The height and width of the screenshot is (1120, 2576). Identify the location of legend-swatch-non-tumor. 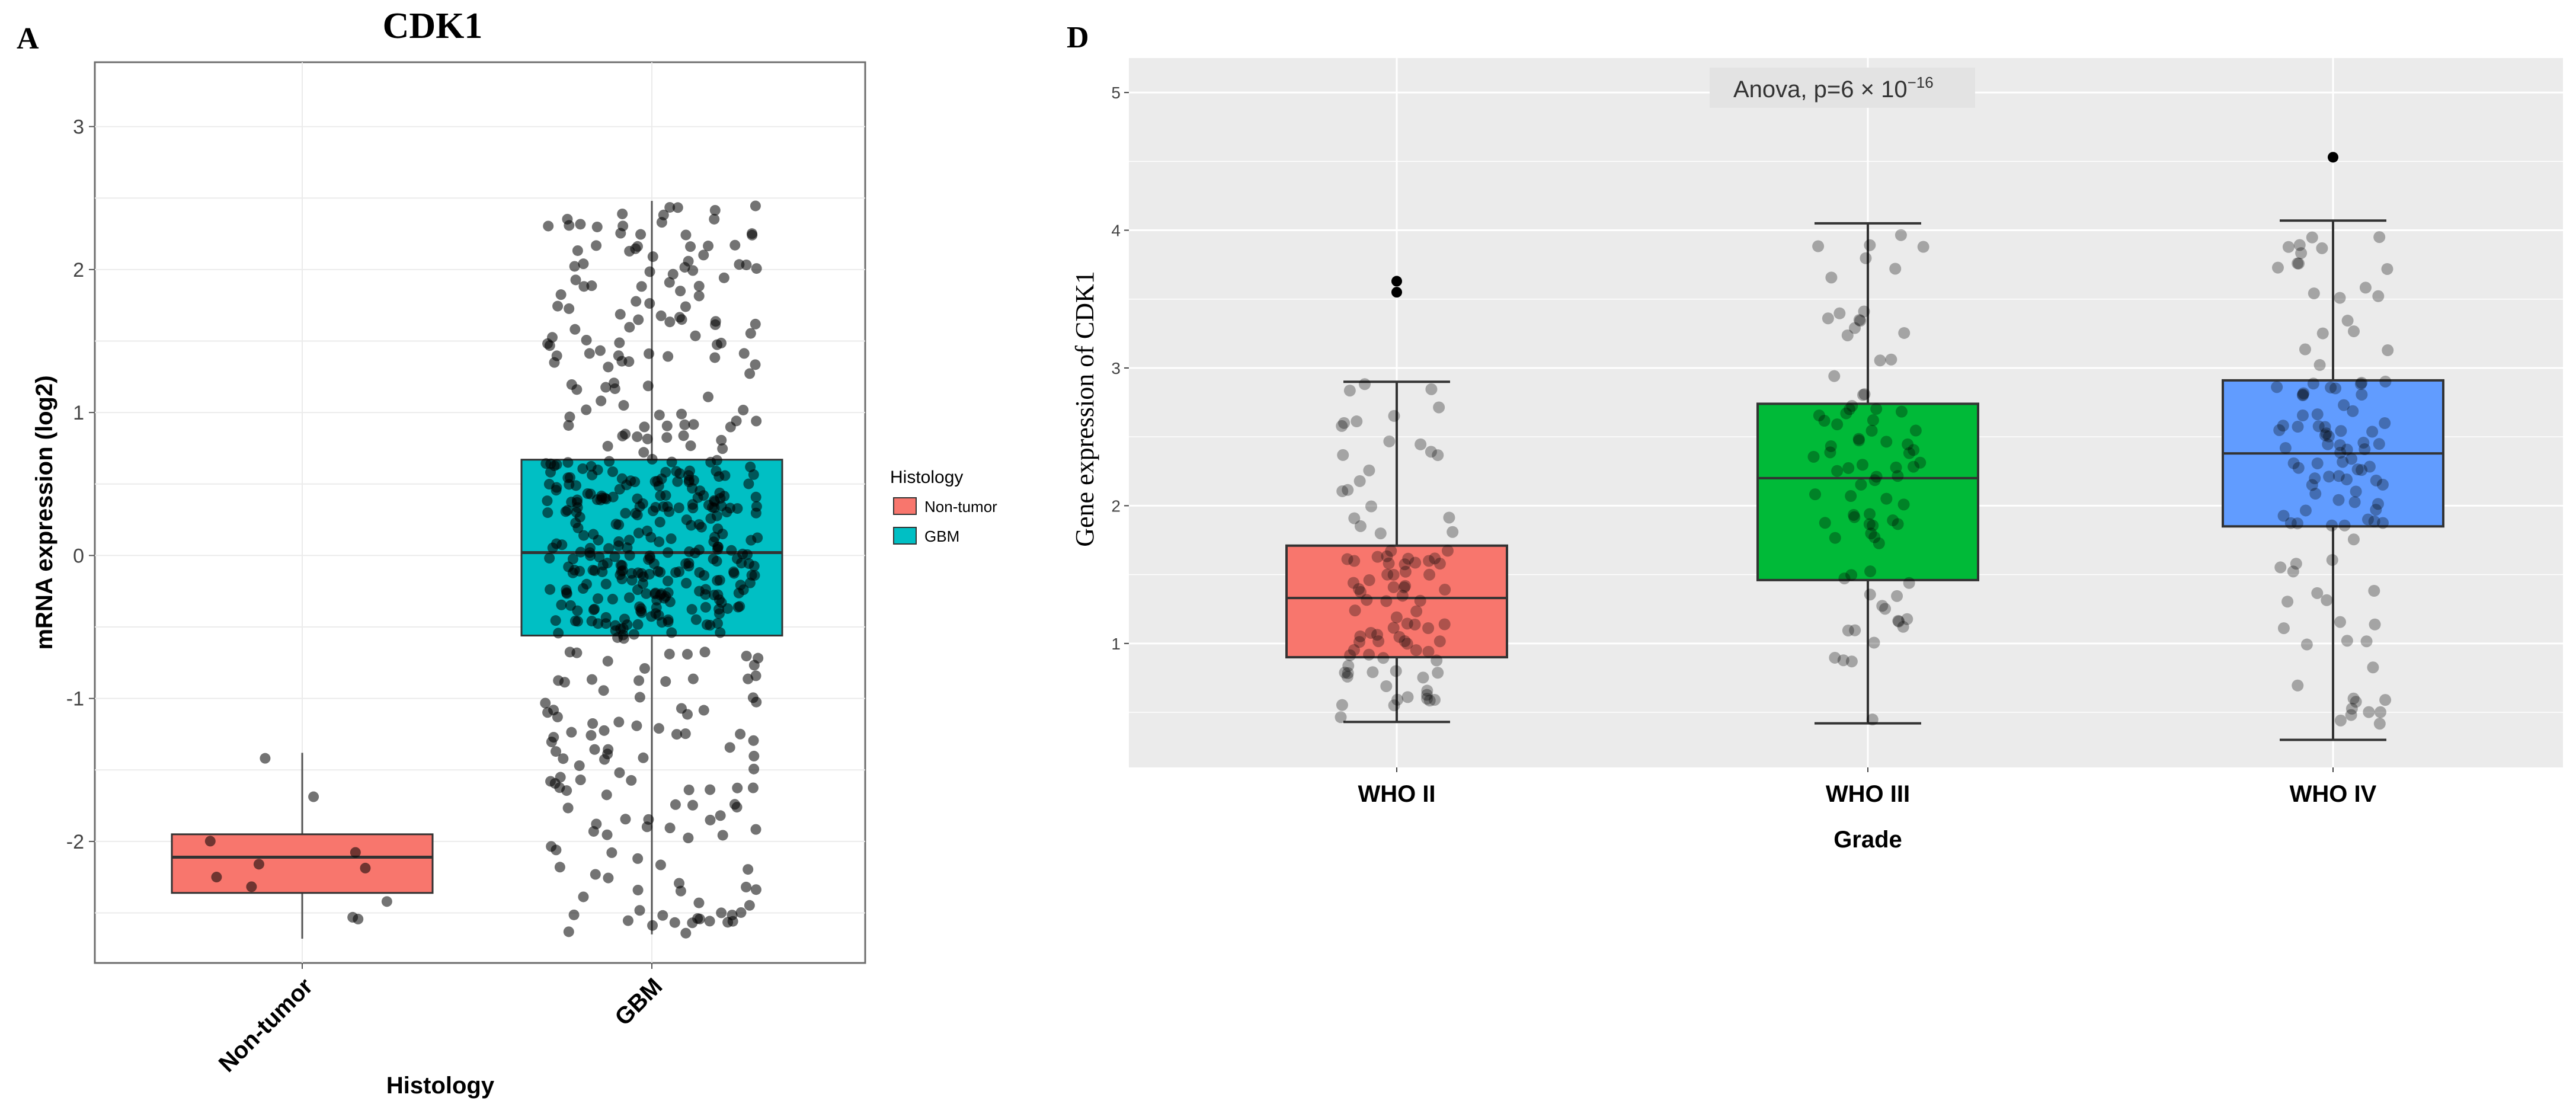
(905, 506).